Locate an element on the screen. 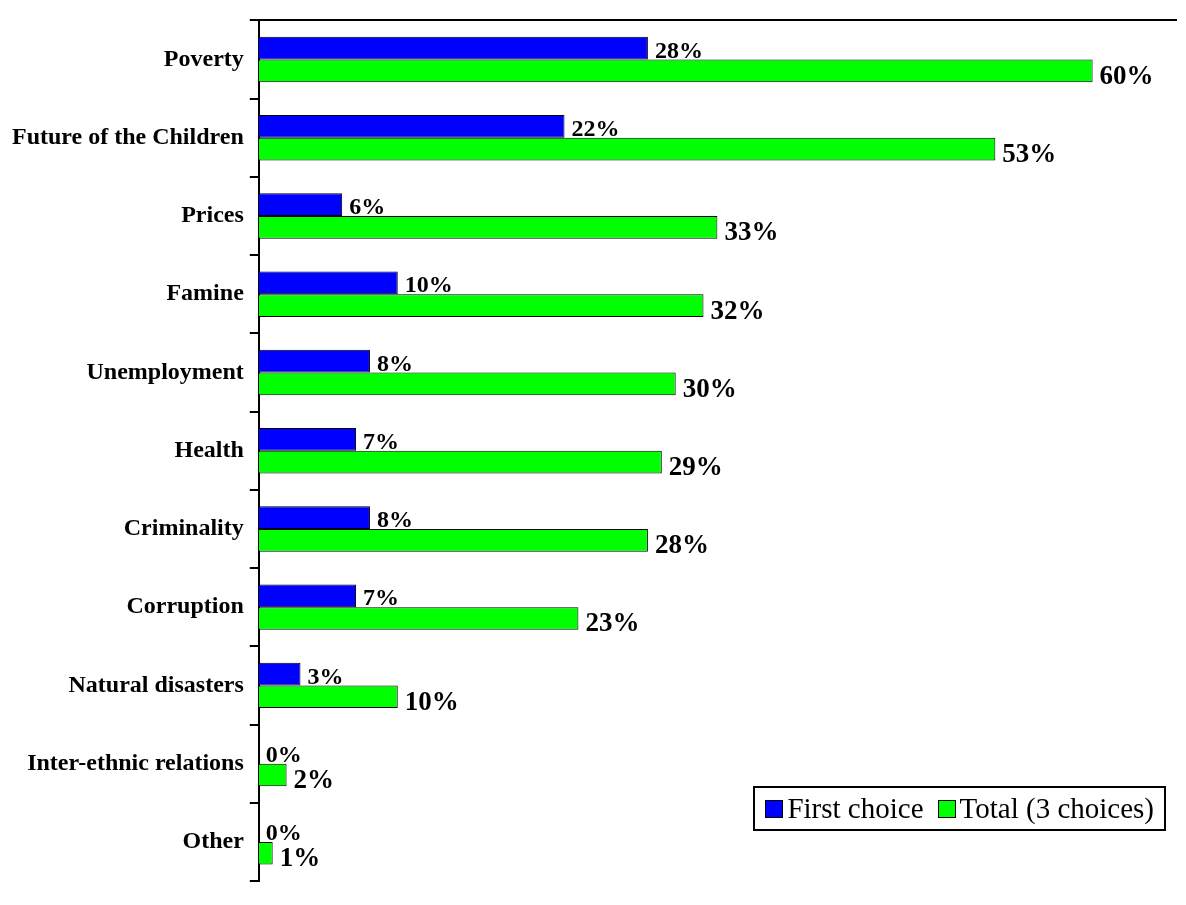 The width and height of the screenshot is (1186, 905). y-tick-label: Health is located at coordinates (209, 448).